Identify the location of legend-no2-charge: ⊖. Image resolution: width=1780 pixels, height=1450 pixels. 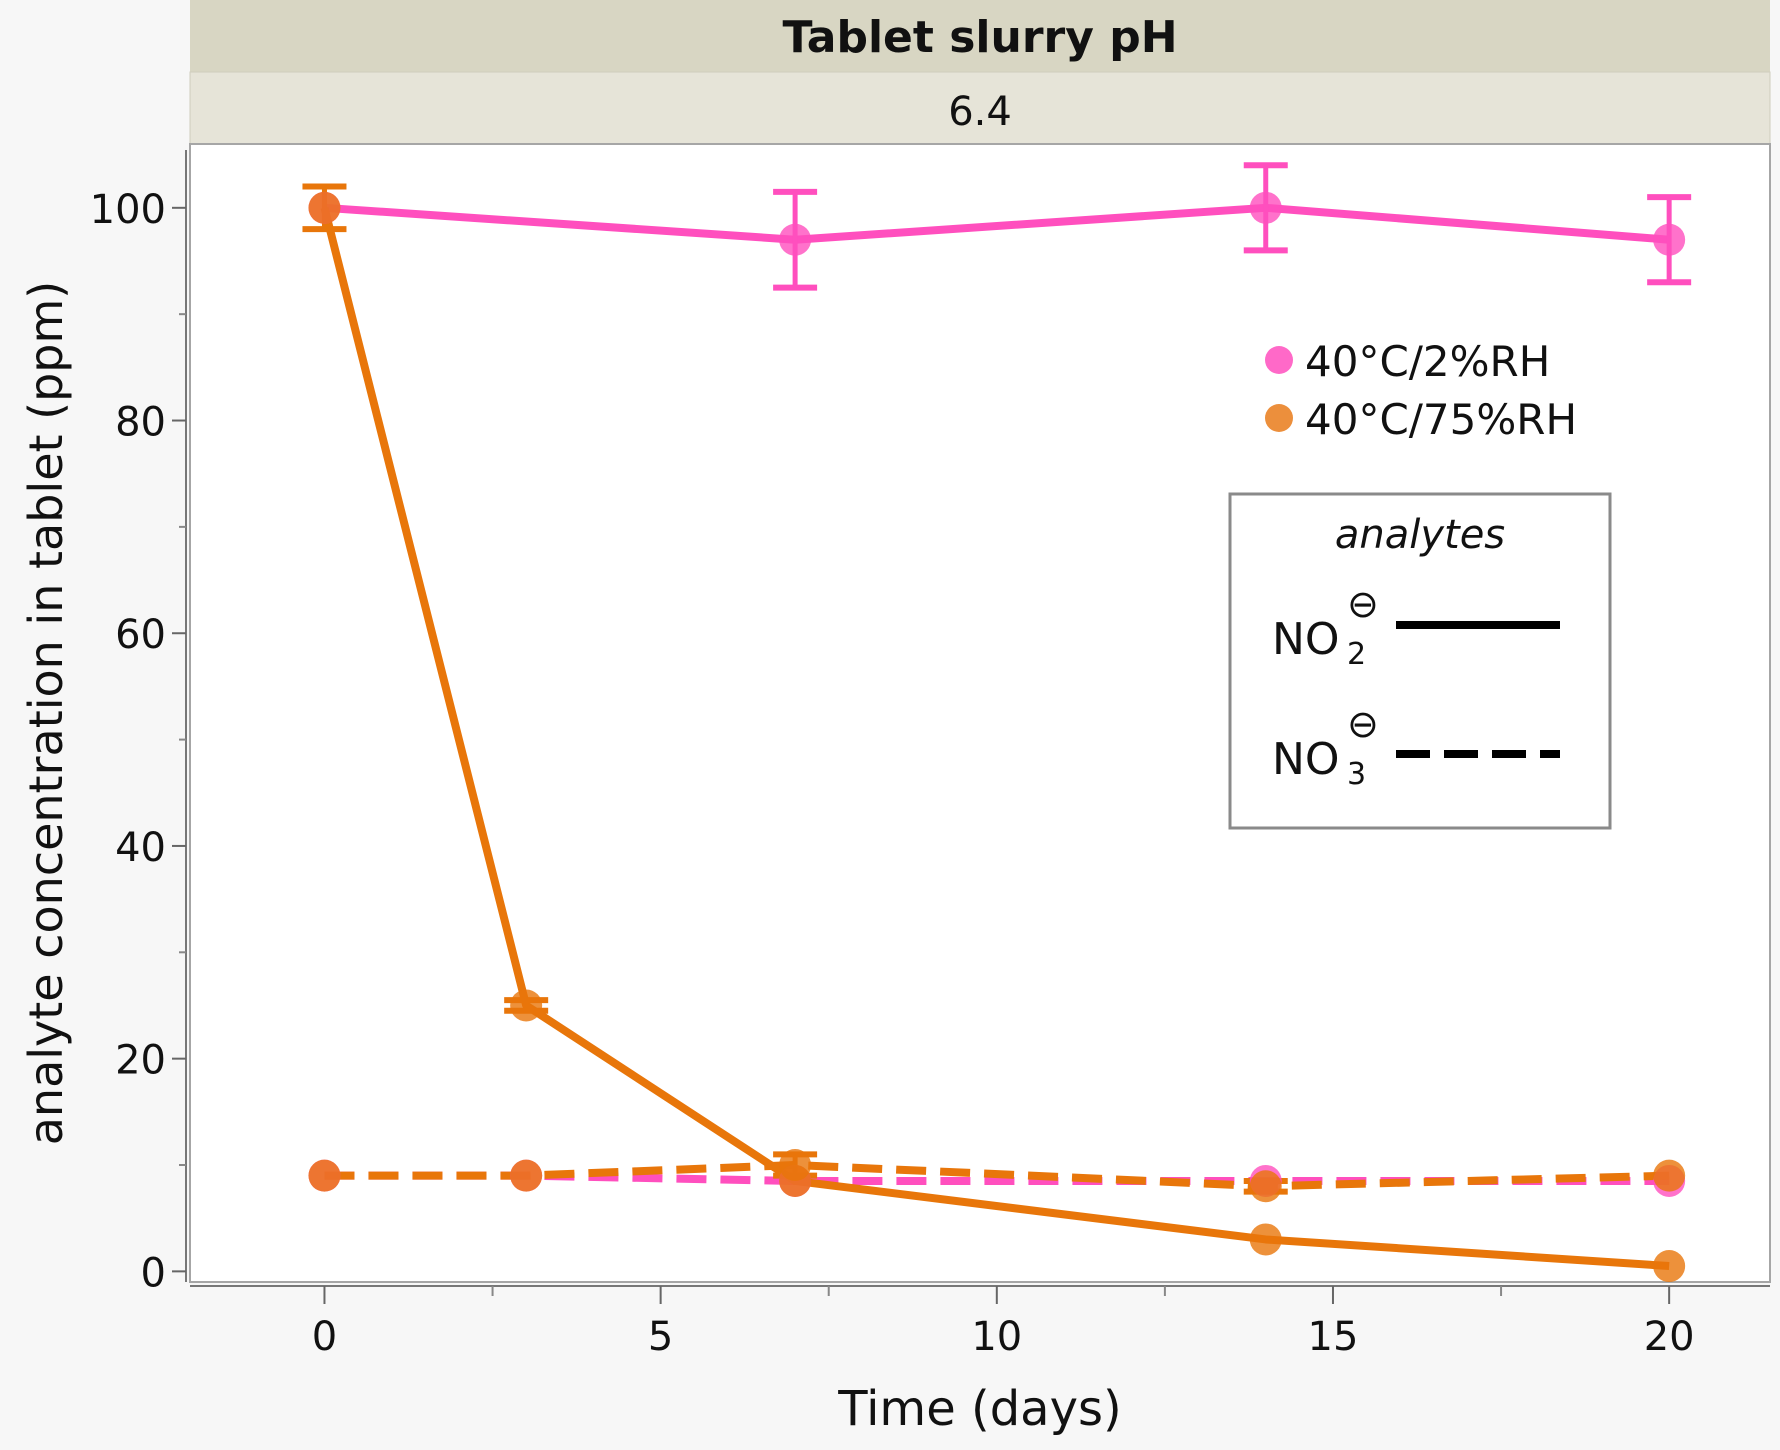
(1363, 604).